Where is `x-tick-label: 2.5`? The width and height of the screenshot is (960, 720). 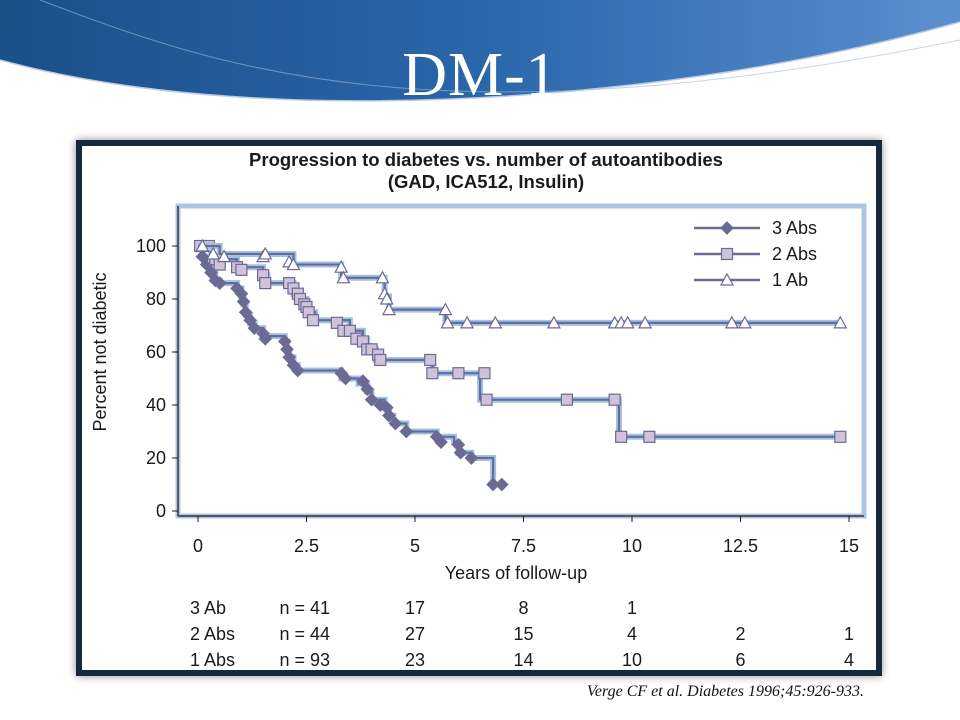 x-tick-label: 2.5 is located at coordinates (306, 546).